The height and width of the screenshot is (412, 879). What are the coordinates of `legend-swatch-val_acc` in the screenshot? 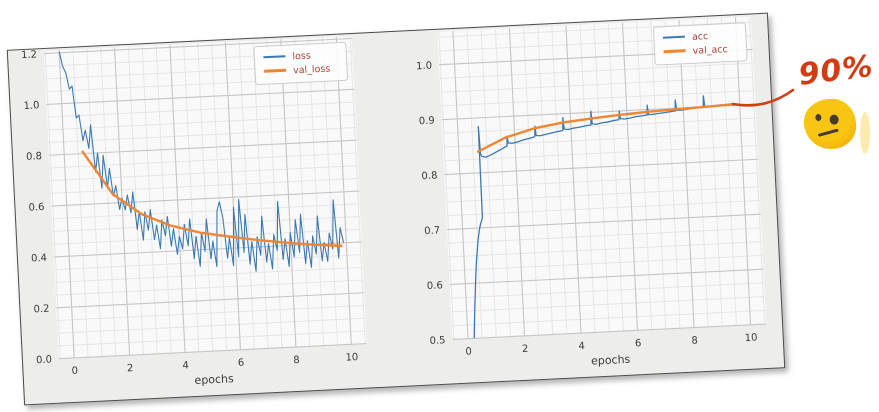 It's located at (674, 51).